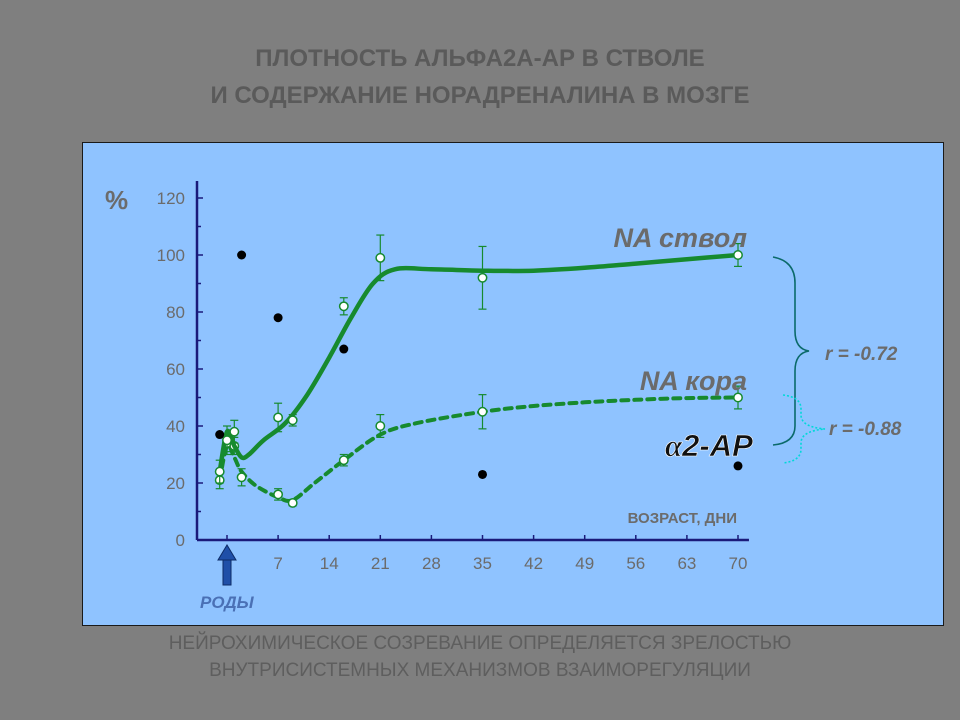  Describe the element at coordinates (482, 563) in the screenshot. I see `x-tick-label: 35` at that location.